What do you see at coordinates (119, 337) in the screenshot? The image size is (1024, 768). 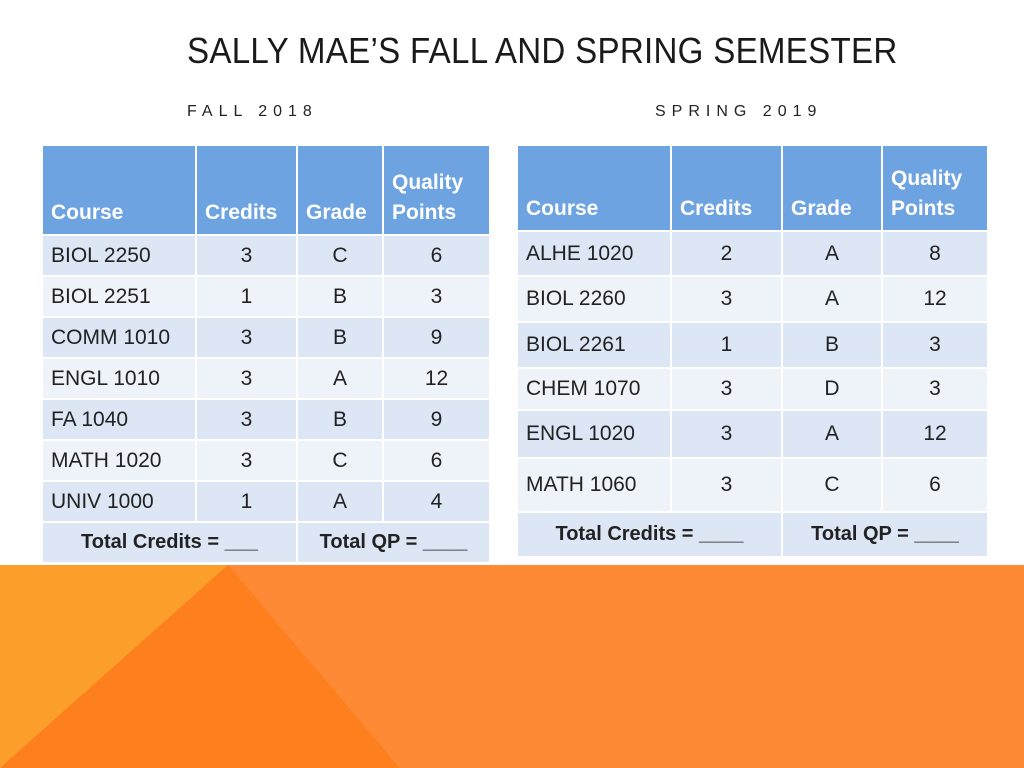 I see `course-cell: COMM 1010` at bounding box center [119, 337].